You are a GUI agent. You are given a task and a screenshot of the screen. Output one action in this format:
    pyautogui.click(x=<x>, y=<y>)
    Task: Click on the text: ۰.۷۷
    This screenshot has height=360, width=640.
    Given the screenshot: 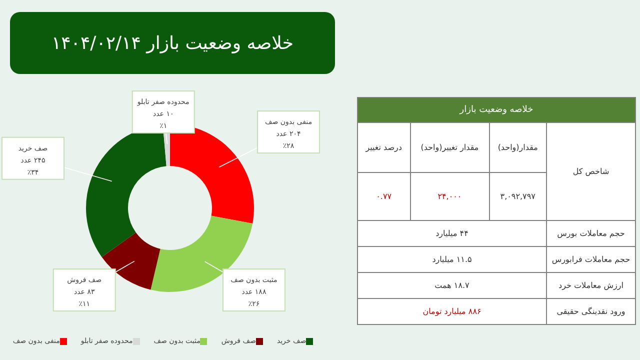 What is the action you would take?
    pyautogui.click(x=384, y=196)
    